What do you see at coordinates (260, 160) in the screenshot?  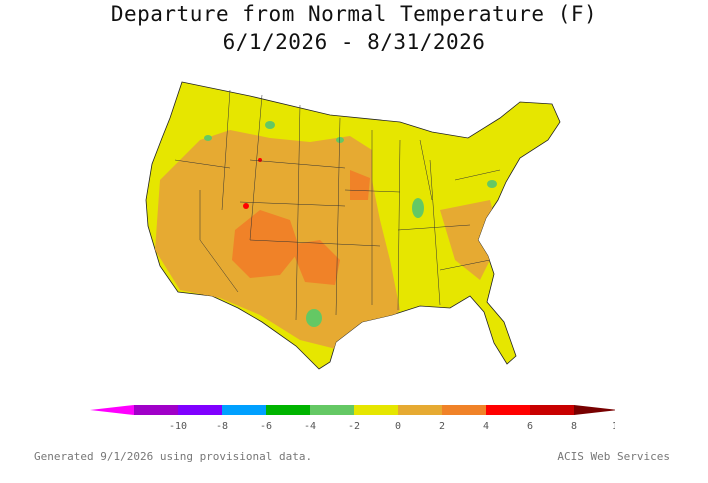 I see `plus8-hotspot-idaho` at bounding box center [260, 160].